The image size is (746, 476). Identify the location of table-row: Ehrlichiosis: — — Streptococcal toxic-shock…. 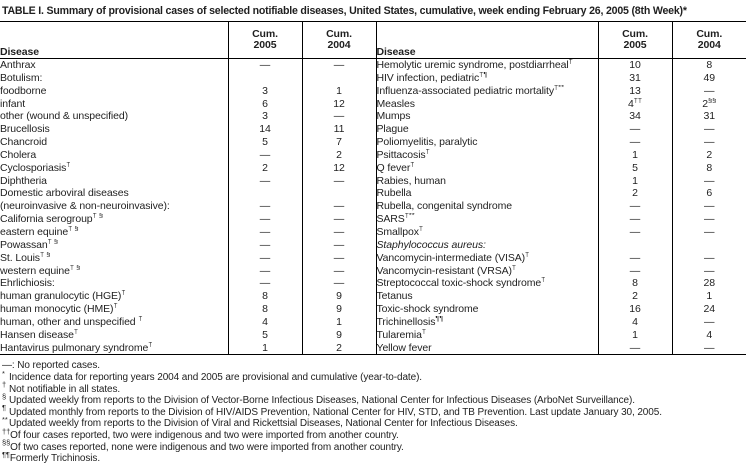
(373, 284).